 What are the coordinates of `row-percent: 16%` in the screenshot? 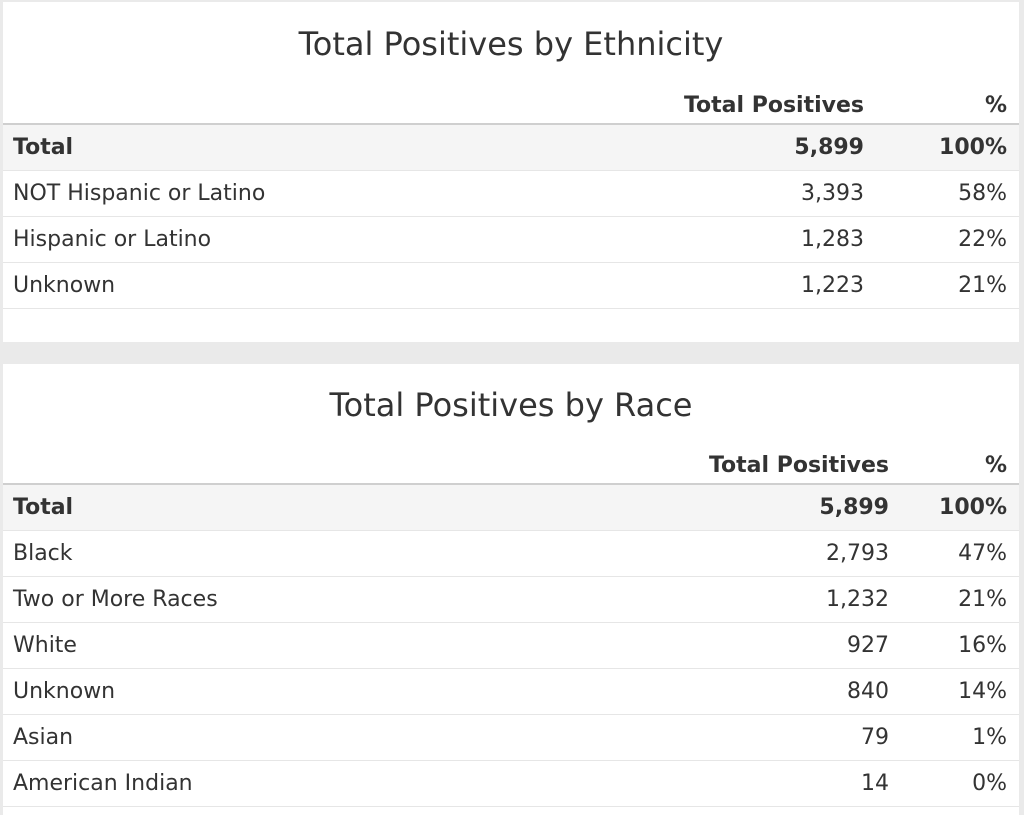 It's located at (954, 645).